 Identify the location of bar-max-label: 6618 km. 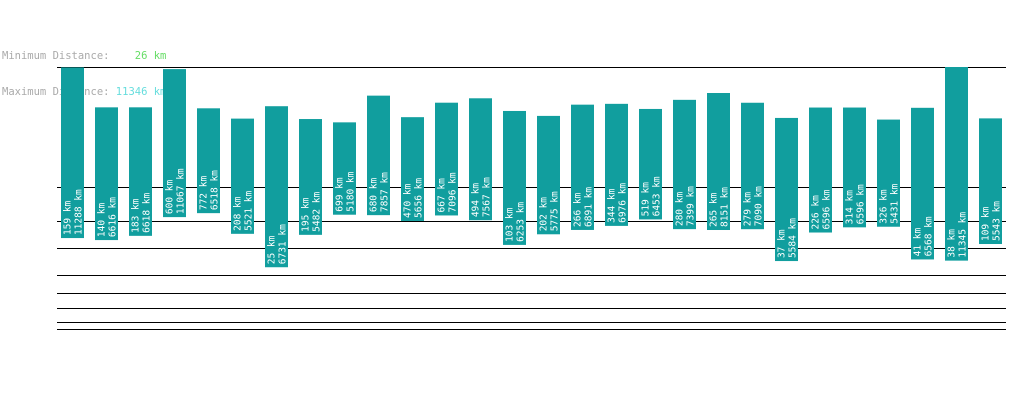
(147, 213).